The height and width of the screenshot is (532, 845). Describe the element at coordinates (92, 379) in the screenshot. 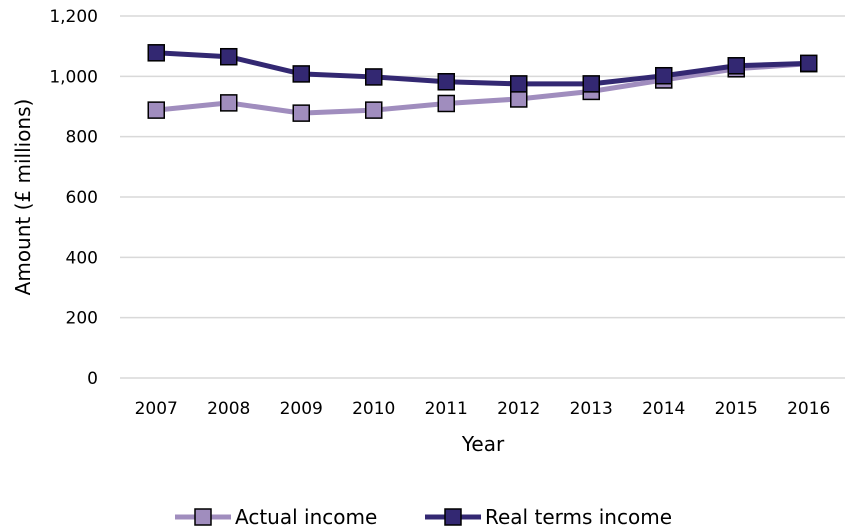

I see `y-tick-label: 0` at that location.